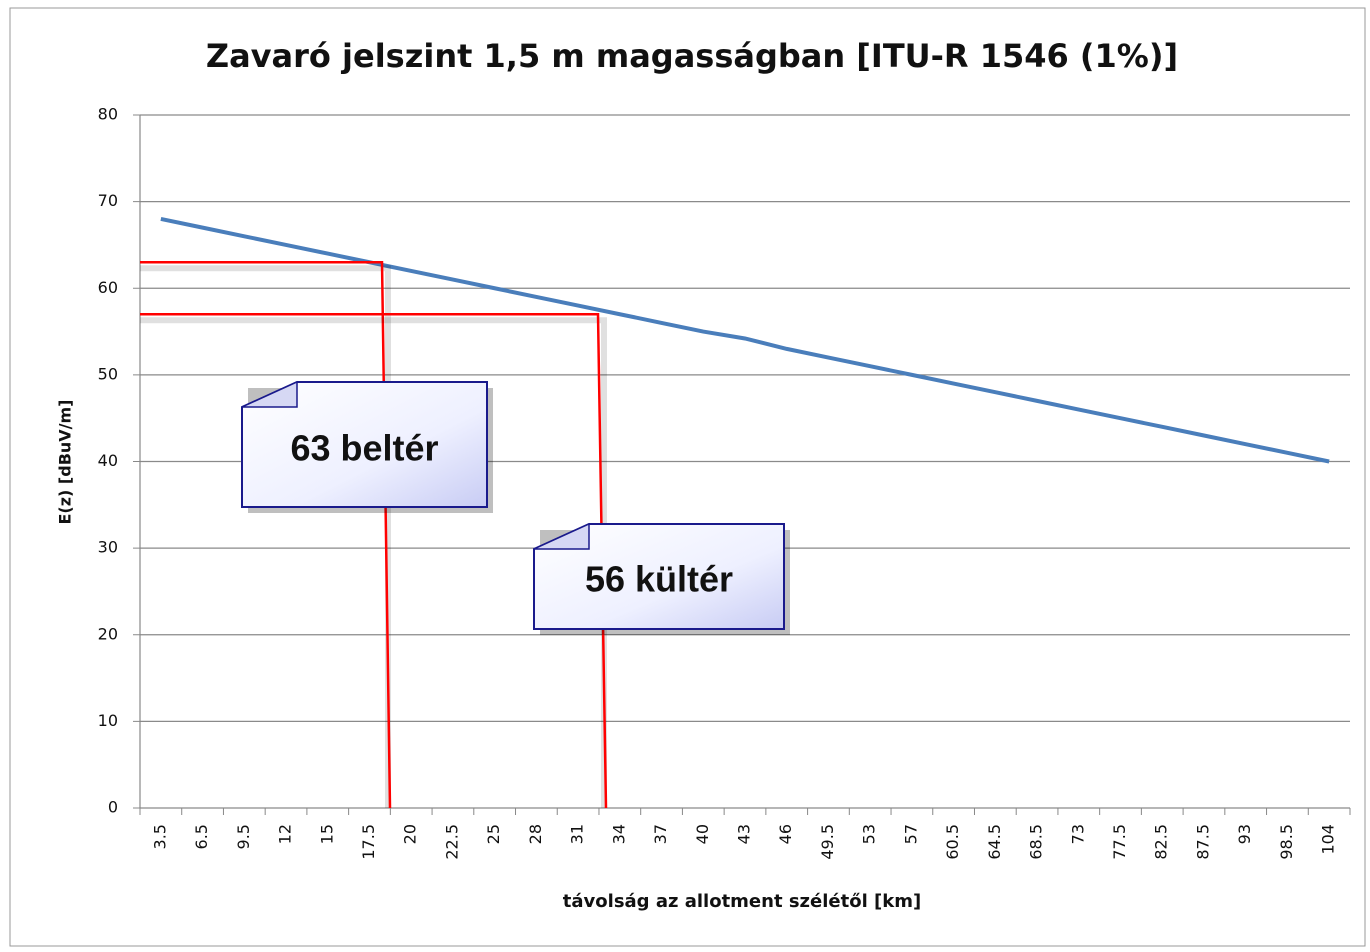 This screenshot has width=1370, height=952. I want to click on x-tick-label: 20, so click(410, 834).